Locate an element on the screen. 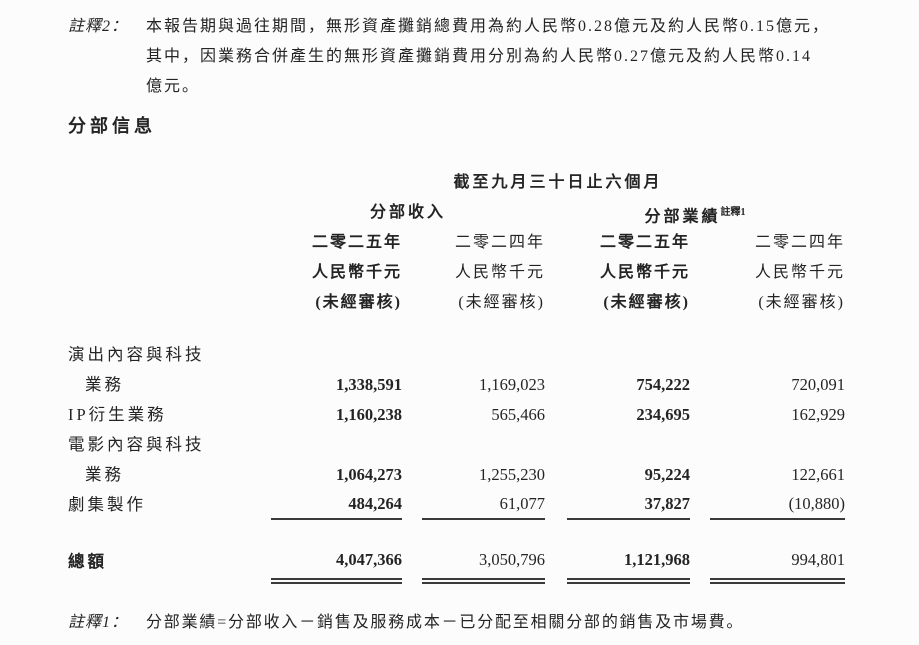  section-title: 分部信息 is located at coordinates (112, 126).